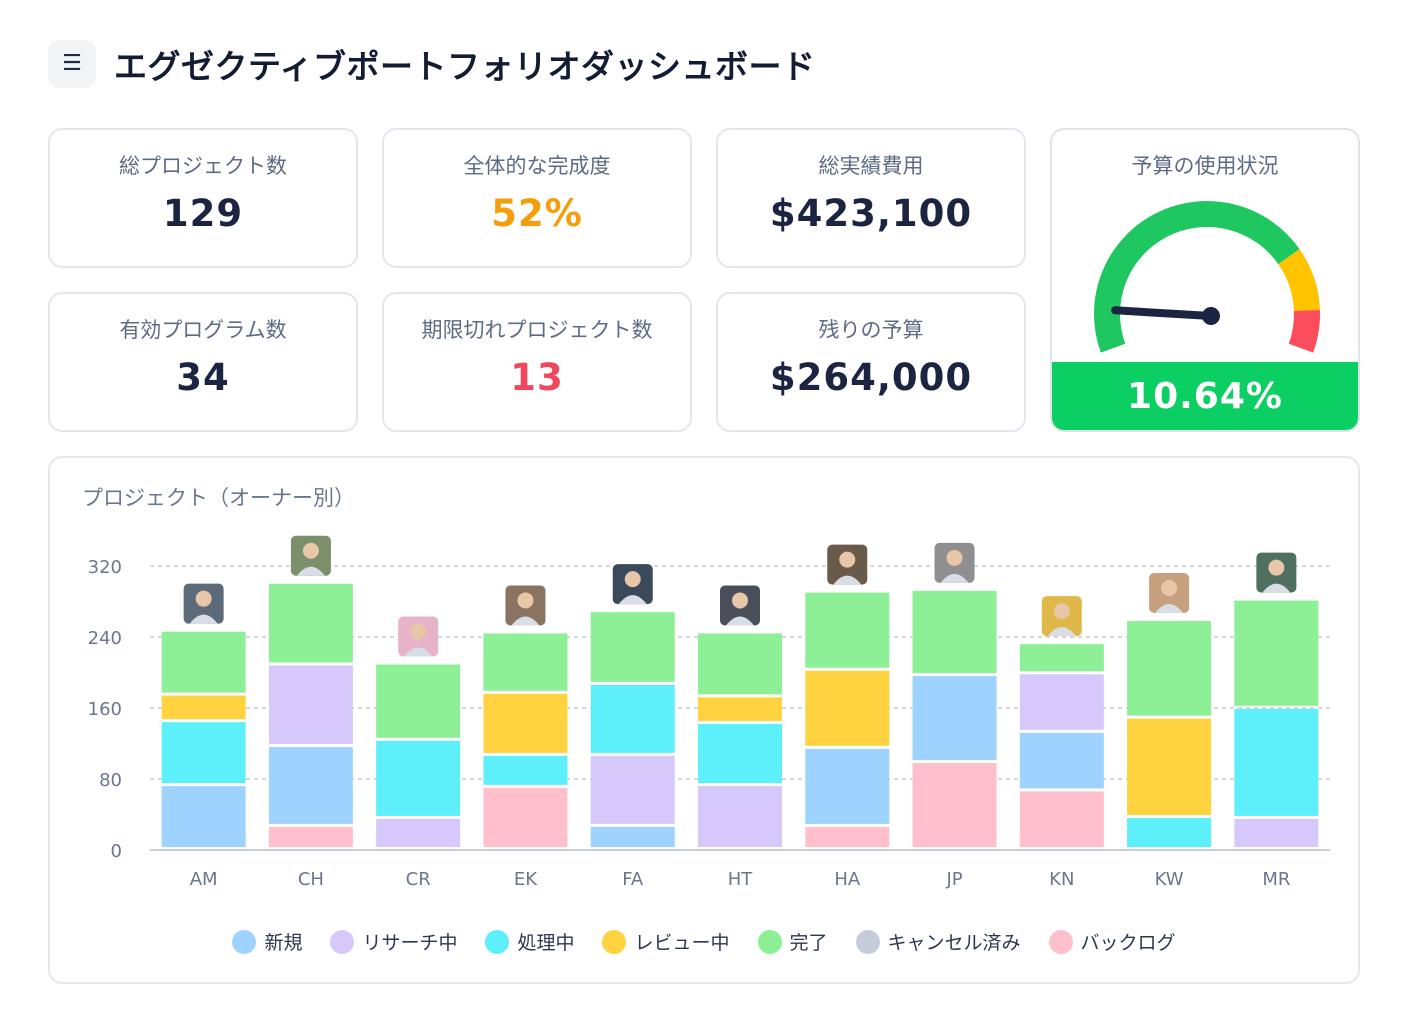 The width and height of the screenshot is (1408, 1024). I want to click on page-header: ☰ エグゼクティブポートフォリオダッシュボード, so click(432, 64).